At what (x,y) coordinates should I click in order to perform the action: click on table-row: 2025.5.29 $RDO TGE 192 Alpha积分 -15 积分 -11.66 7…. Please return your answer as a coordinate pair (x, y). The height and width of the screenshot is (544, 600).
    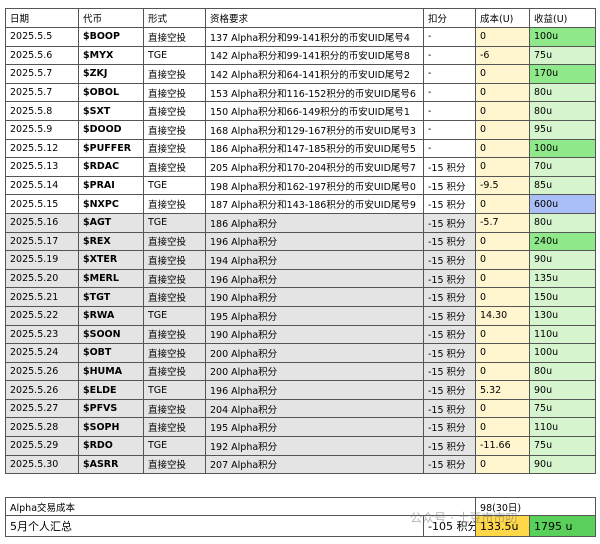
    Looking at the image, I should click on (300, 446).